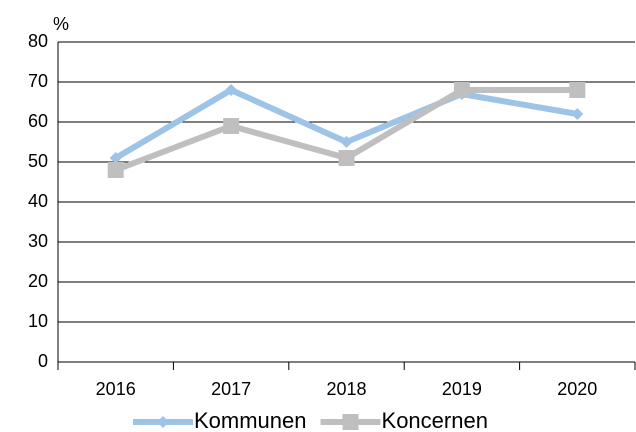  What do you see at coordinates (346, 389) in the screenshot?
I see `x-tick-label: 2018` at bounding box center [346, 389].